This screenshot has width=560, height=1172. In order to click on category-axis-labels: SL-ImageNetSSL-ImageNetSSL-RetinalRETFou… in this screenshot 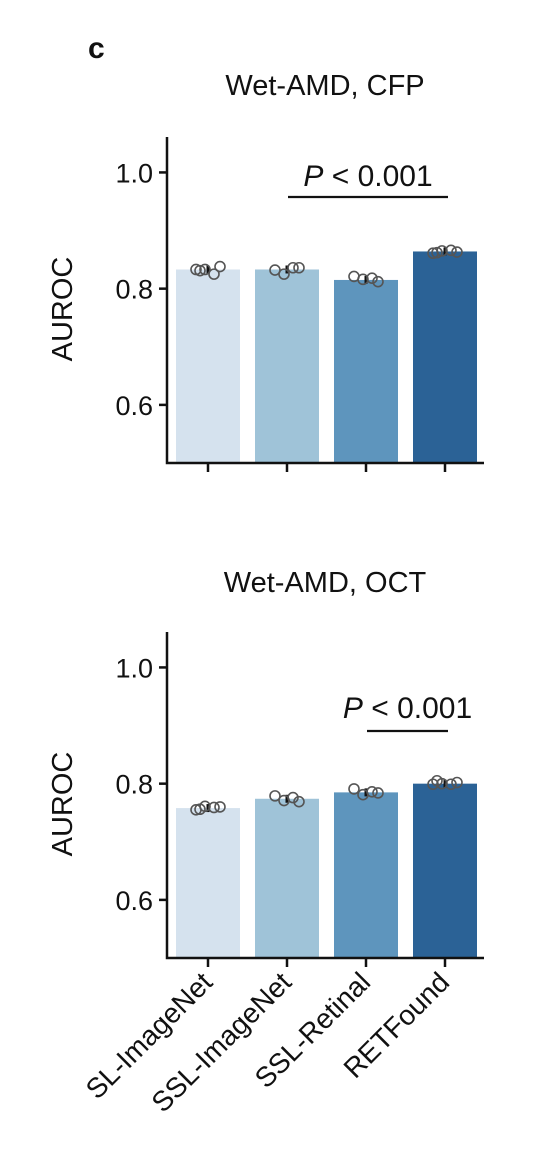, I will do `click(268, 1042)`.